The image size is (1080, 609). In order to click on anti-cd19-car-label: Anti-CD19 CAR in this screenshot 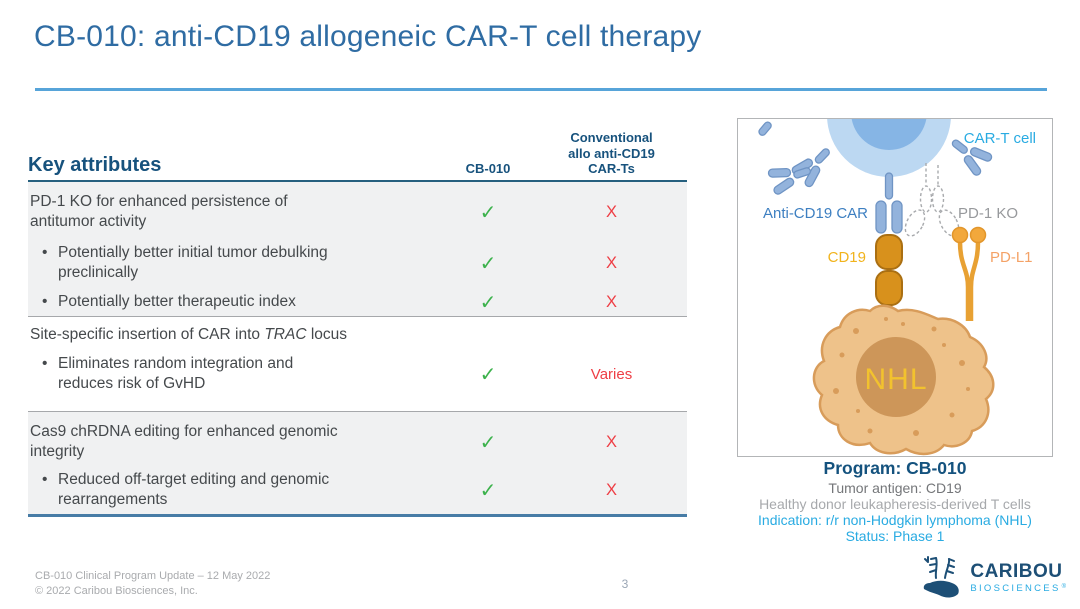, I will do `click(815, 213)`.